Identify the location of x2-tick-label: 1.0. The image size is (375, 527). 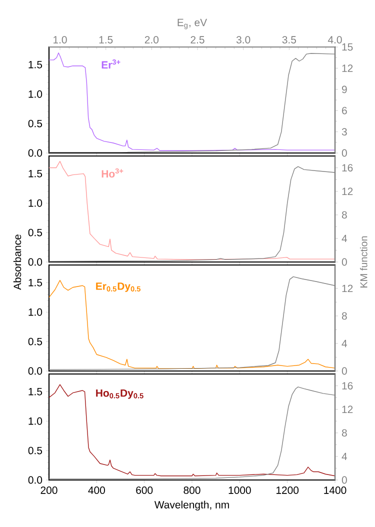
(60, 40).